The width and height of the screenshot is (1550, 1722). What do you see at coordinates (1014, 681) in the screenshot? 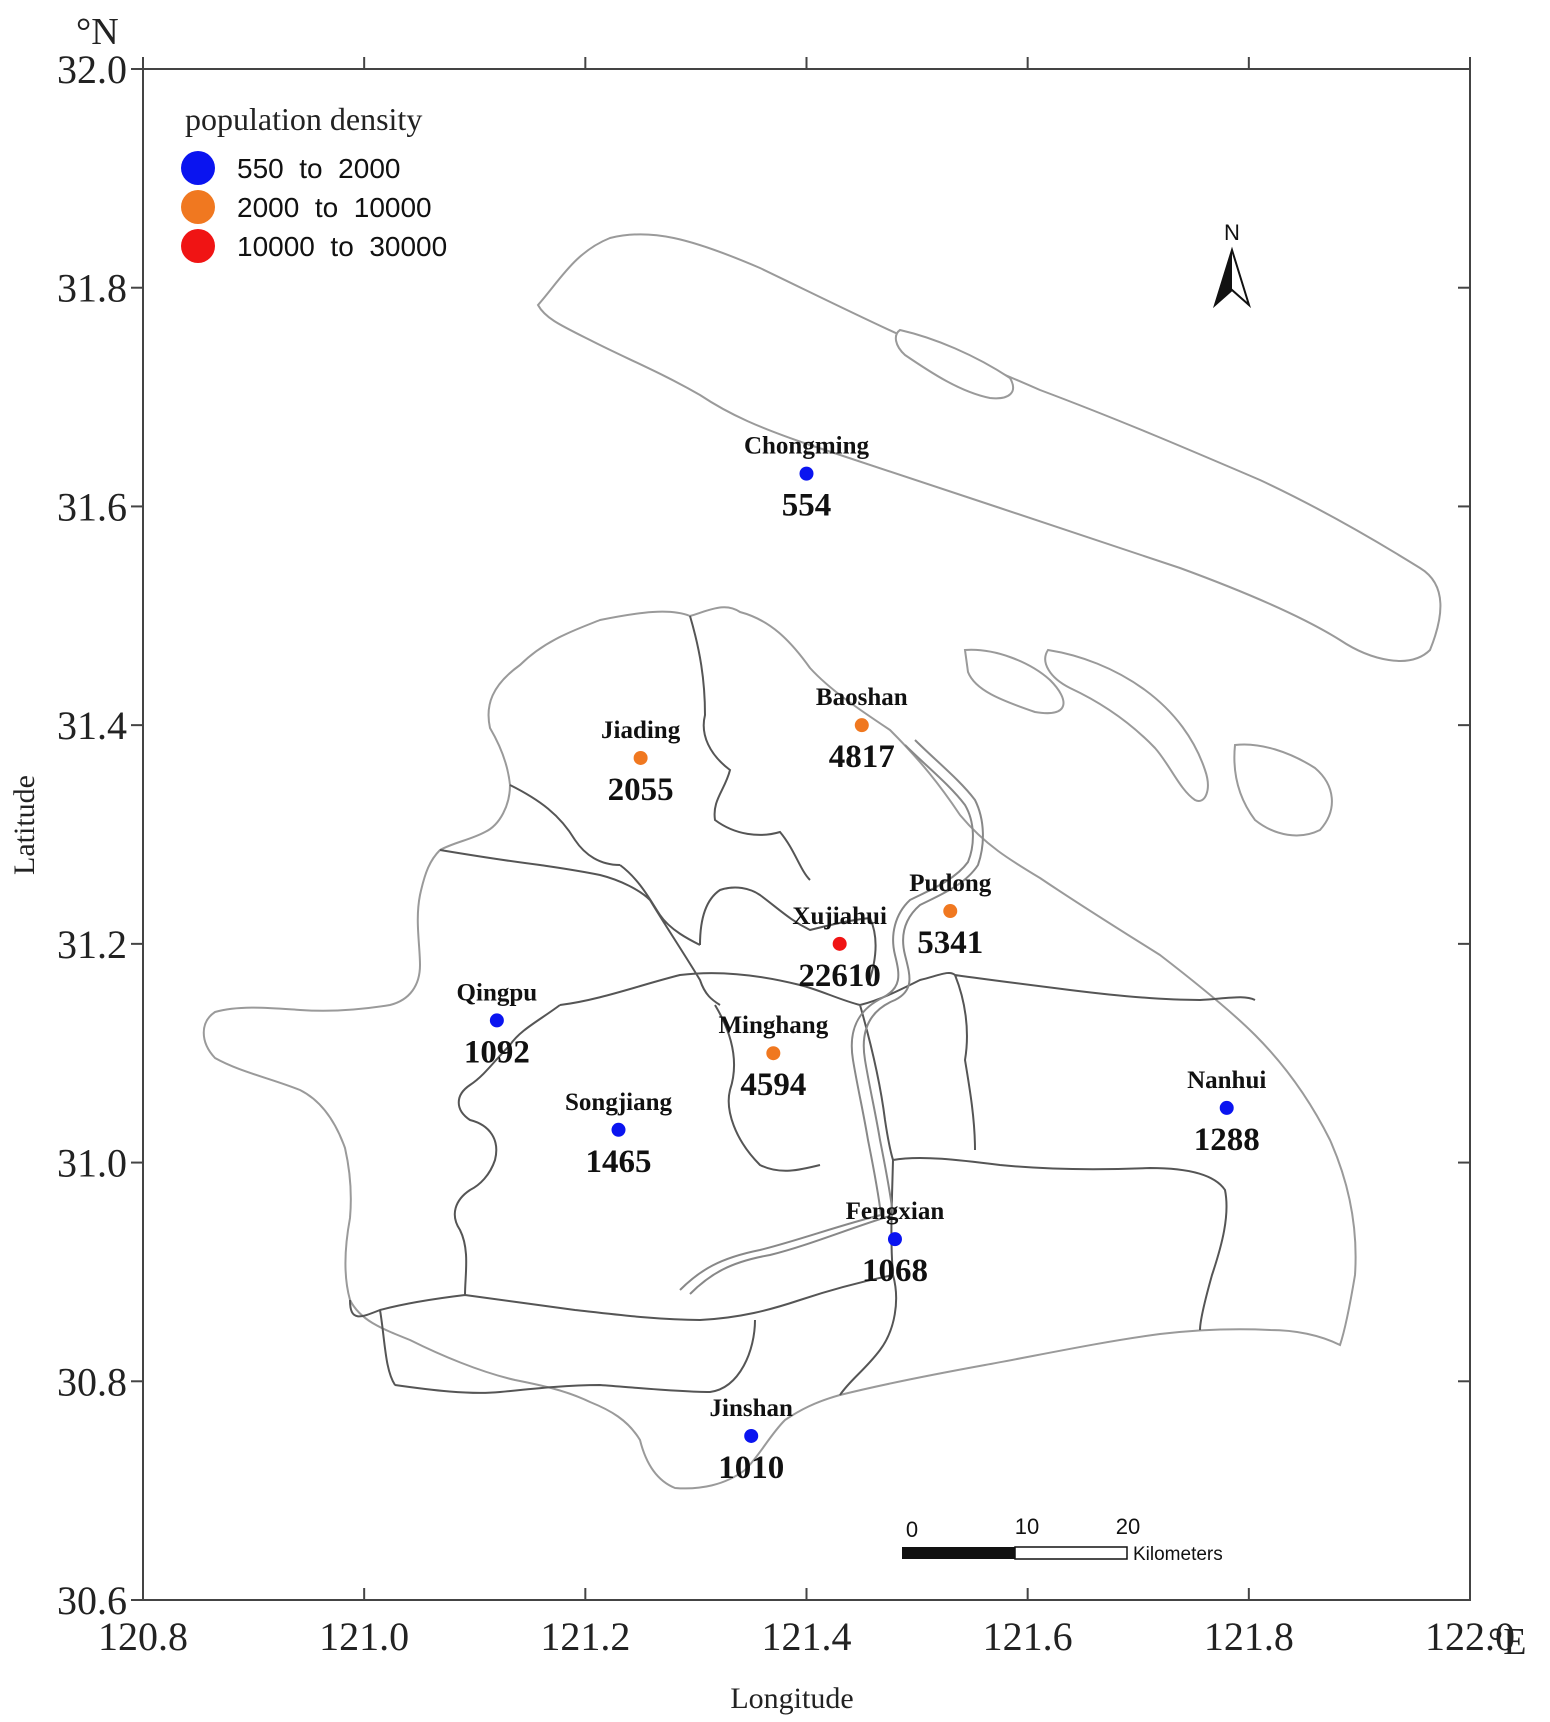
I see `island-middle` at bounding box center [1014, 681].